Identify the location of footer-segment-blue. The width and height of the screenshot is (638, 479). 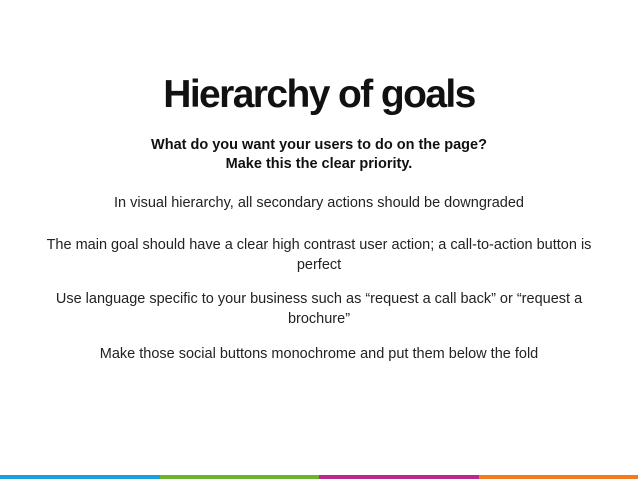
(80, 477).